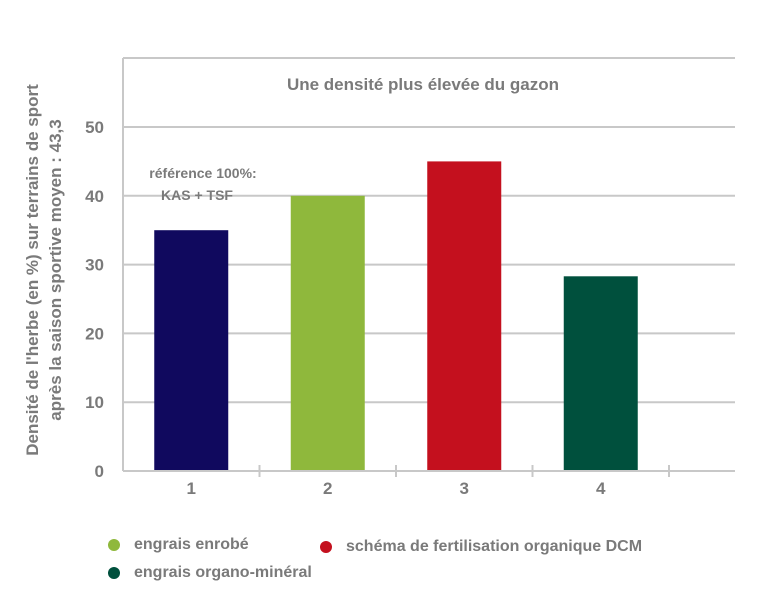  What do you see at coordinates (114, 573) in the screenshot?
I see `legend-dot-dark-green-icon` at bounding box center [114, 573].